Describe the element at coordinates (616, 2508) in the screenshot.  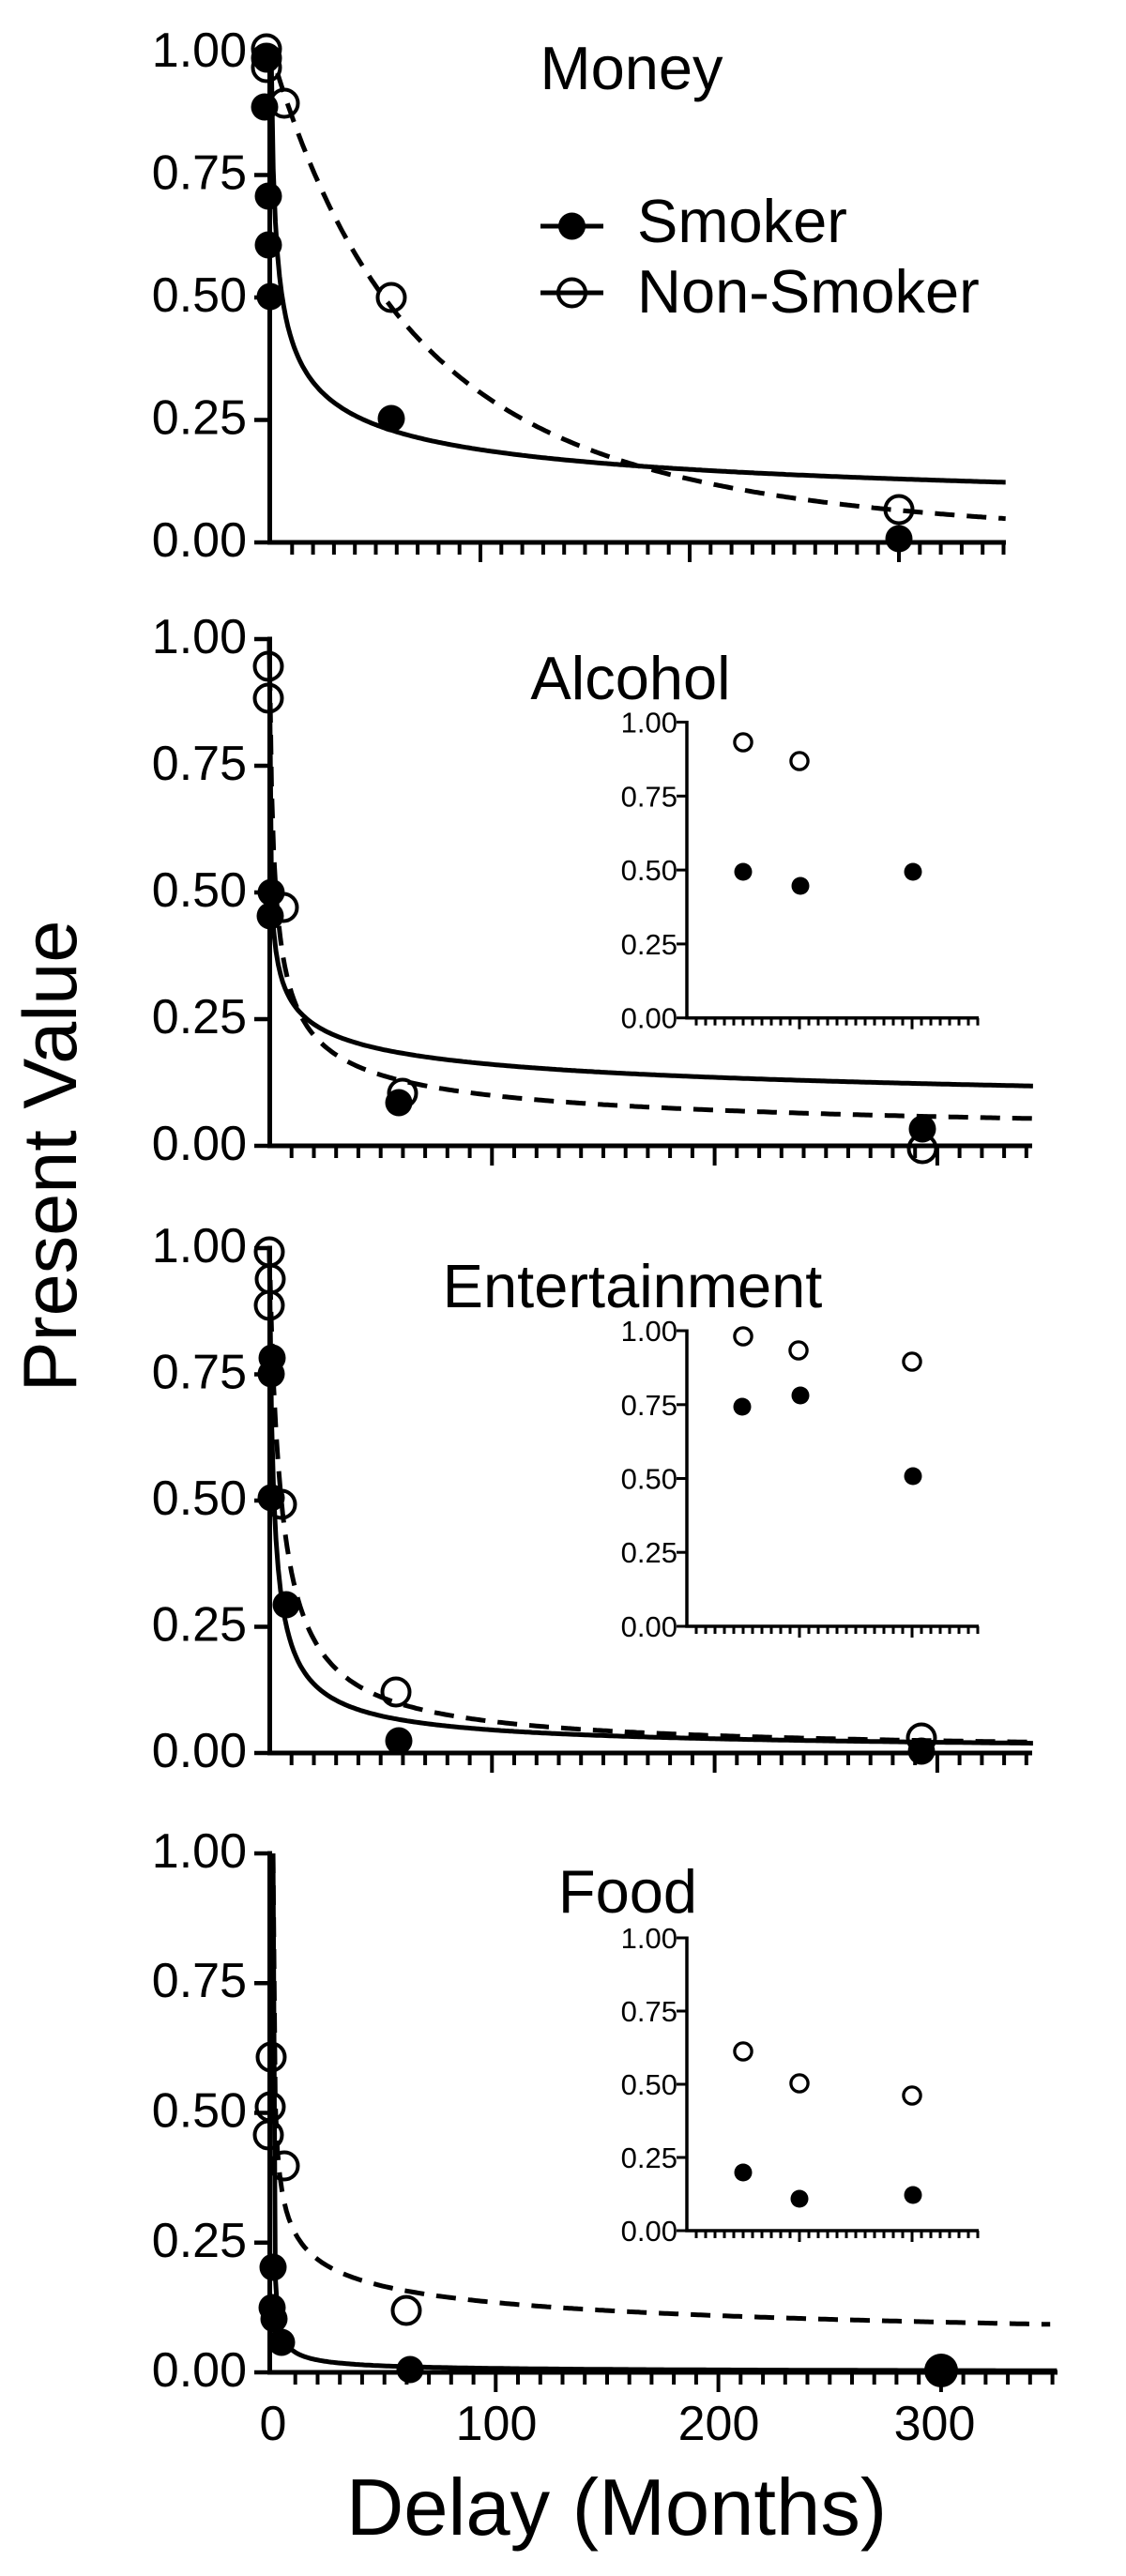
I see `svg-text: Delay (Months)` at that location.